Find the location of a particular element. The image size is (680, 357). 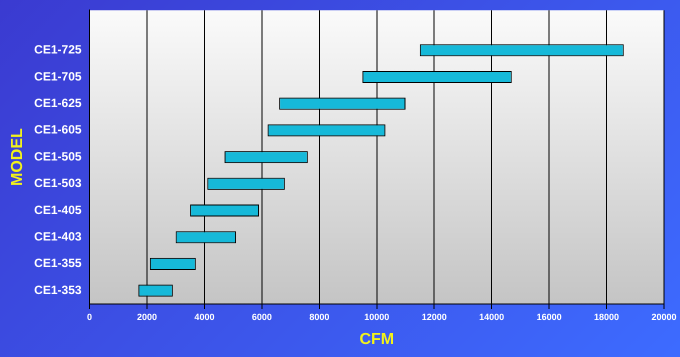

x-axis-title: CFM is located at coordinates (376, 339).